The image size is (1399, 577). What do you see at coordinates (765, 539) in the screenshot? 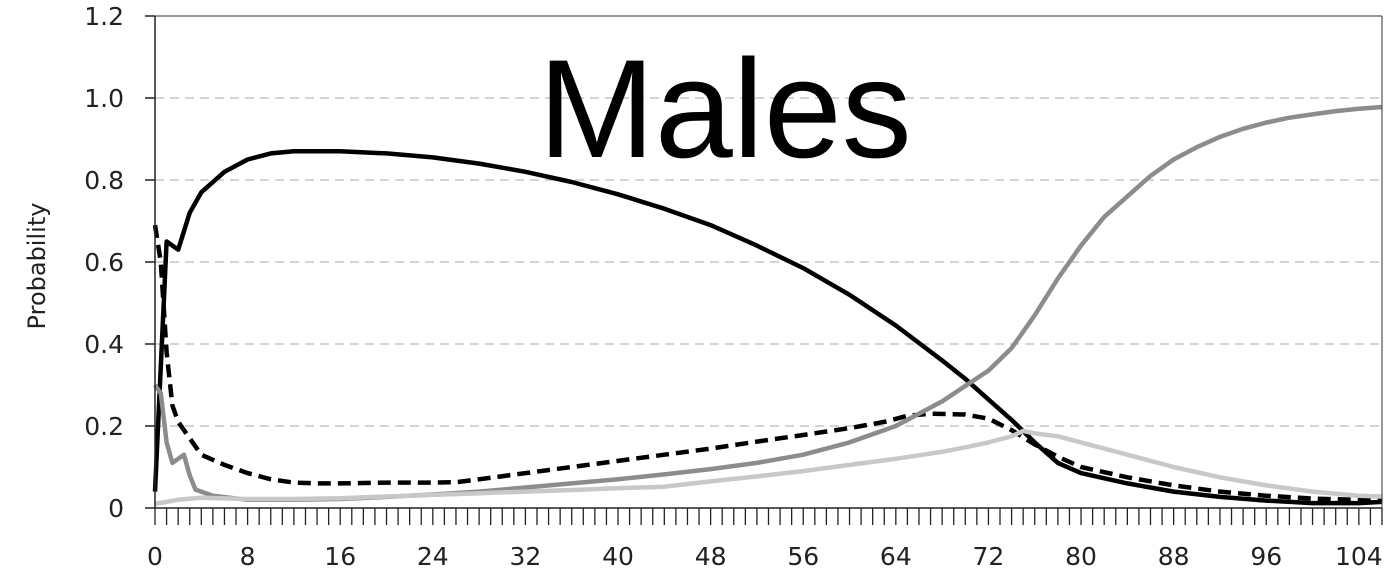
I see `x-axis-ticks: 0 8 16 24 32 40 48 56 64 72 80 88 96 104` at bounding box center [765, 539].